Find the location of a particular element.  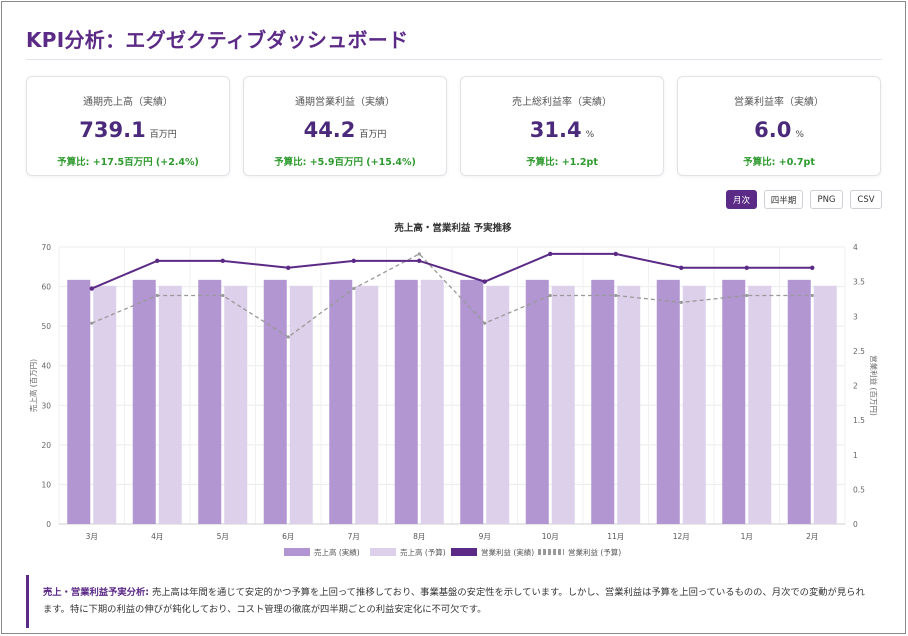

y-tick-label: 30 is located at coordinates (46, 405).